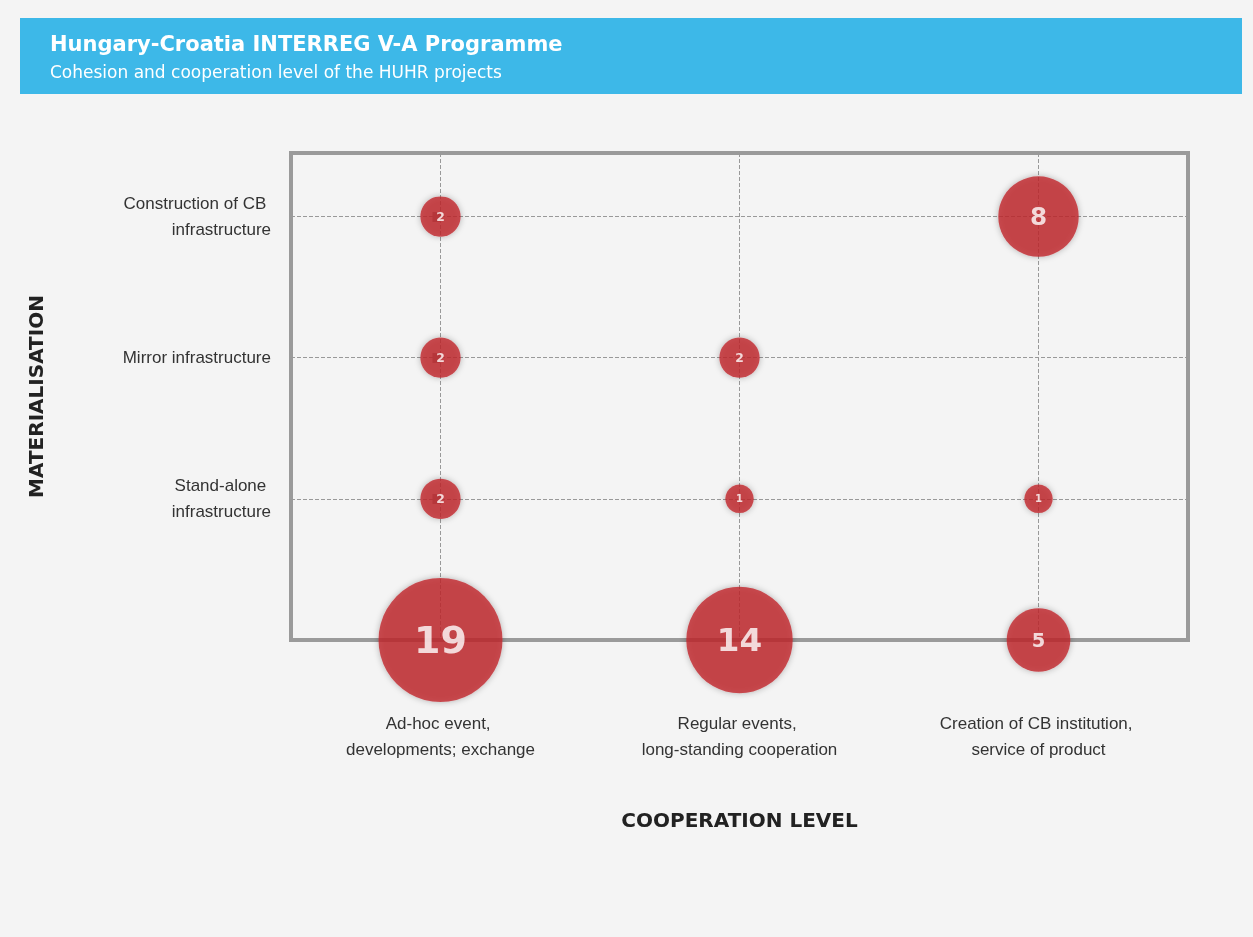  Describe the element at coordinates (221, 499) in the screenshot. I see `y-tick-label: Stand-alone infrastructure` at that location.